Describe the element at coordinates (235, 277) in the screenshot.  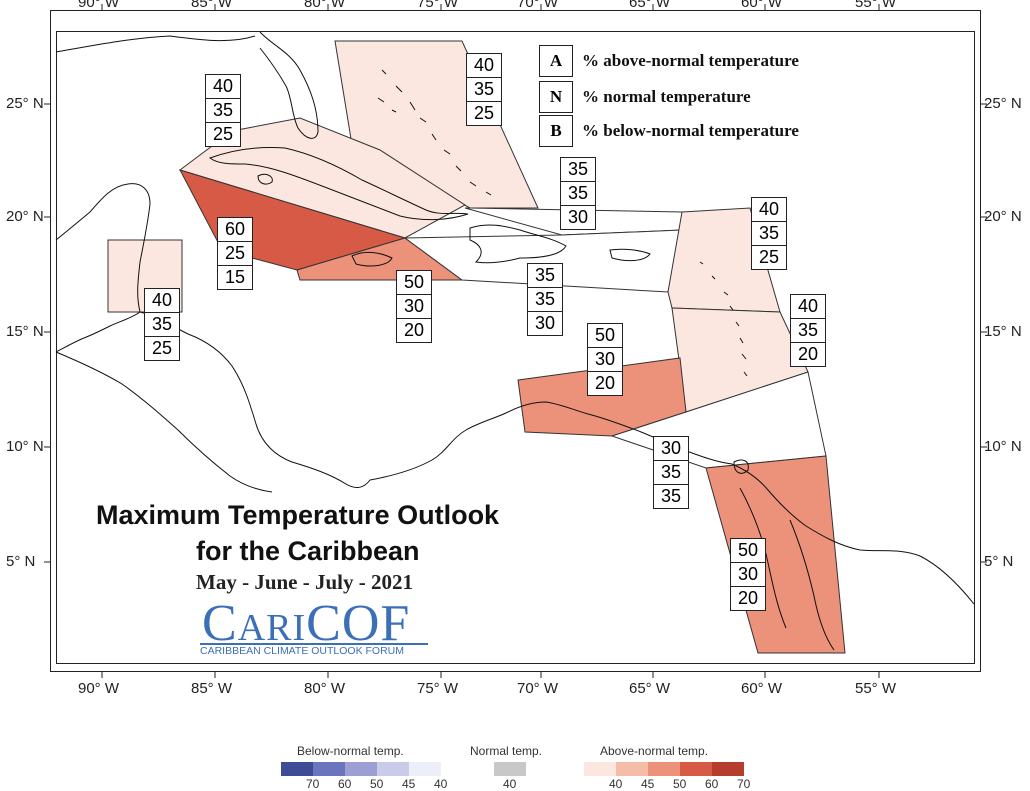
I see `region-cayman-below-value: 15` at that location.